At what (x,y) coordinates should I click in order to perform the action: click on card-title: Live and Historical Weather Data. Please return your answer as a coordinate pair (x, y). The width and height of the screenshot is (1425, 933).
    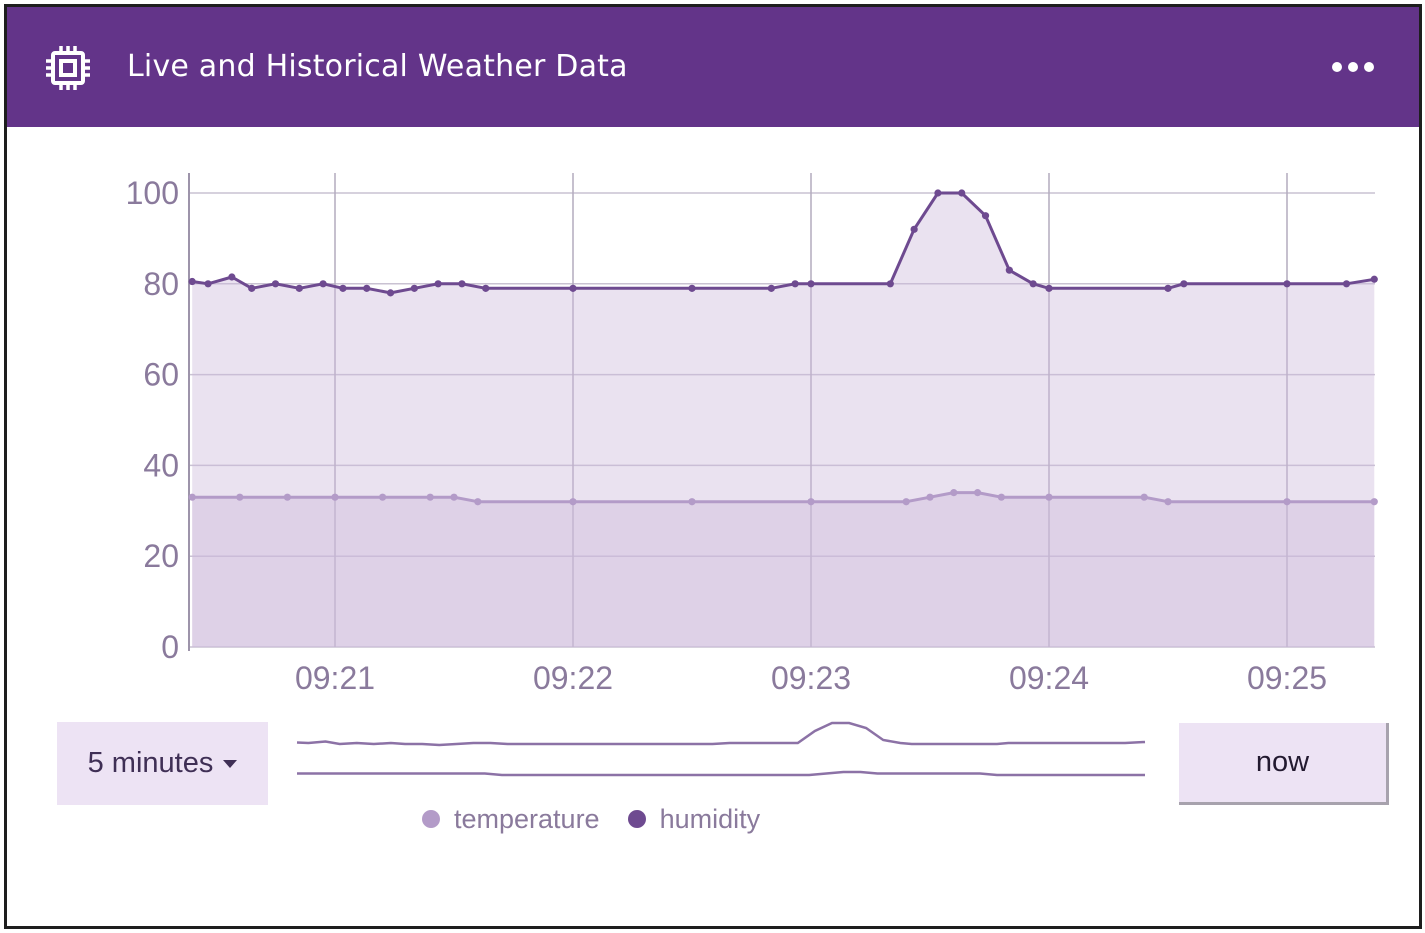
    Looking at the image, I should click on (377, 66).